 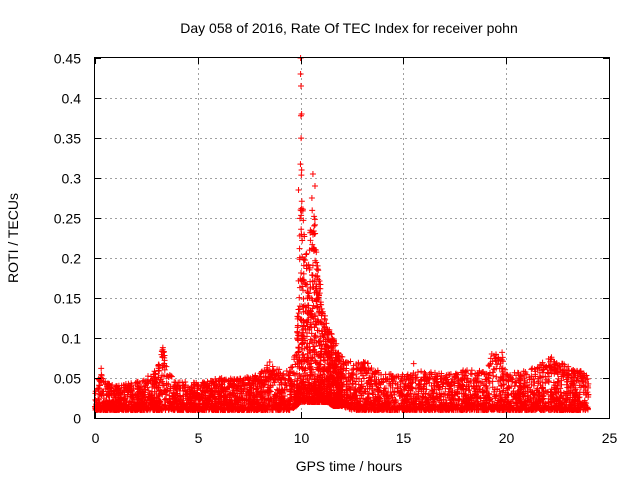 What do you see at coordinates (349, 466) in the screenshot?
I see `x-axis-label: GPS time / hours` at bounding box center [349, 466].